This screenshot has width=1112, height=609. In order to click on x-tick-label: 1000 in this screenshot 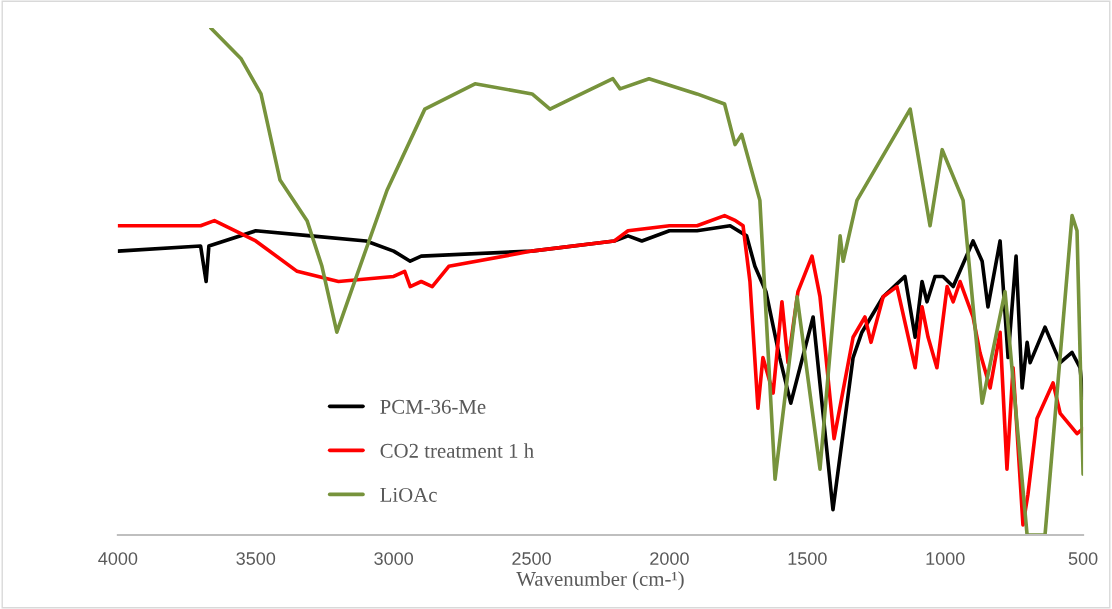, I will do `click(945, 558)`.